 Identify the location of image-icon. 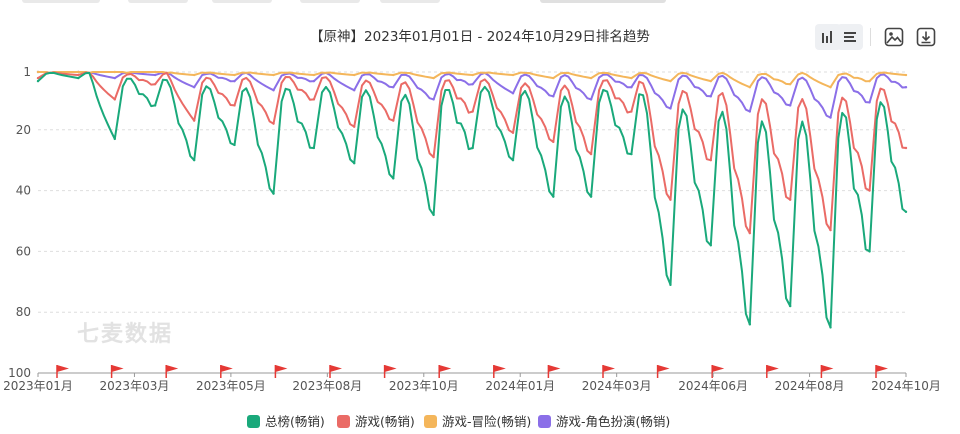
(894, 37).